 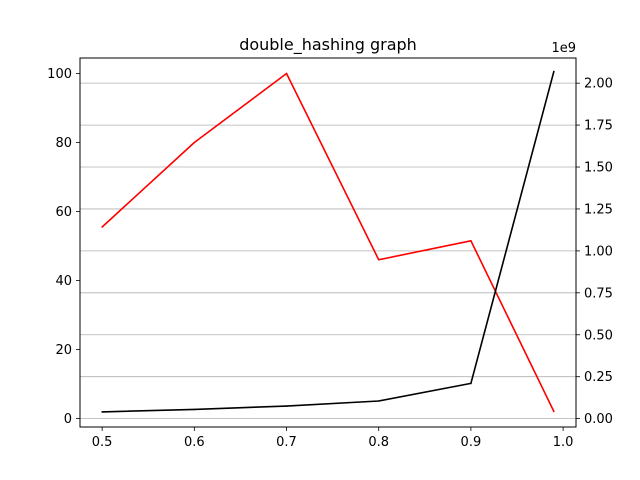 I want to click on right-tick-label-2: 0.50, so click(x=598, y=335).